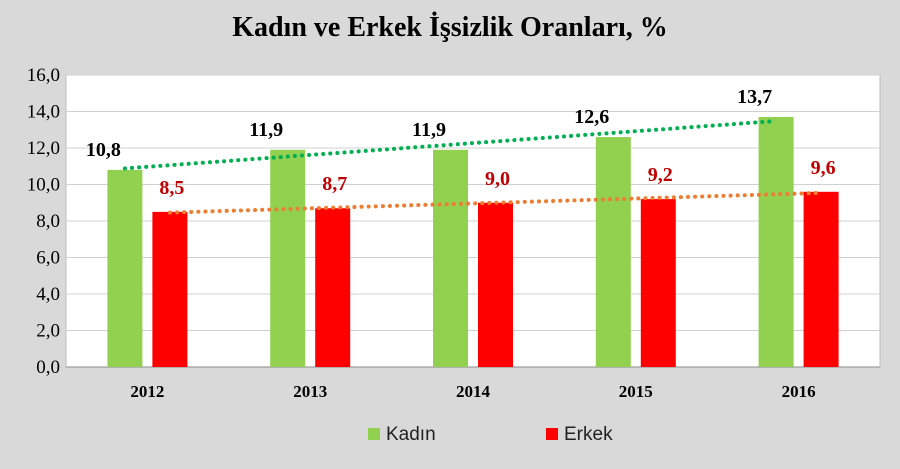 The height and width of the screenshot is (469, 900). Describe the element at coordinates (48, 367) in the screenshot. I see `y-tick-label: 0,0` at that location.